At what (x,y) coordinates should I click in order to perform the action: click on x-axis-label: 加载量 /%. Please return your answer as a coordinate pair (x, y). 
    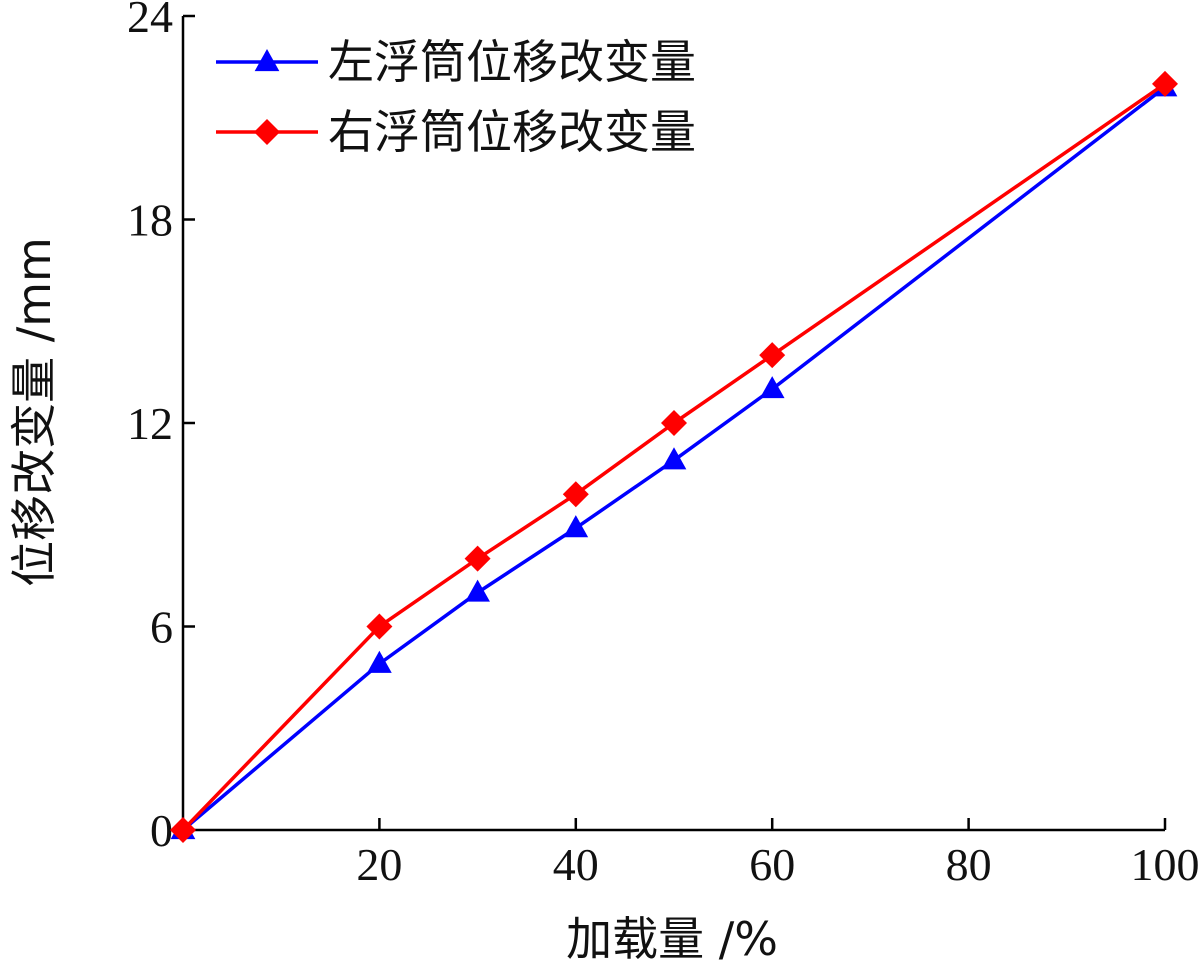
    Looking at the image, I should click on (672, 939).